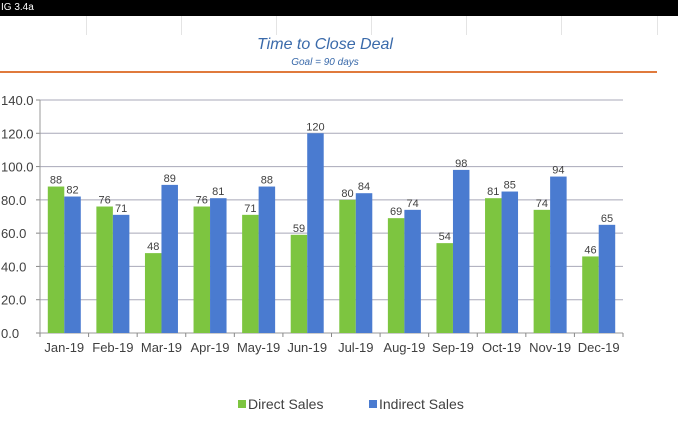  I want to click on top-bar: IG 3.4a, so click(339, 8).